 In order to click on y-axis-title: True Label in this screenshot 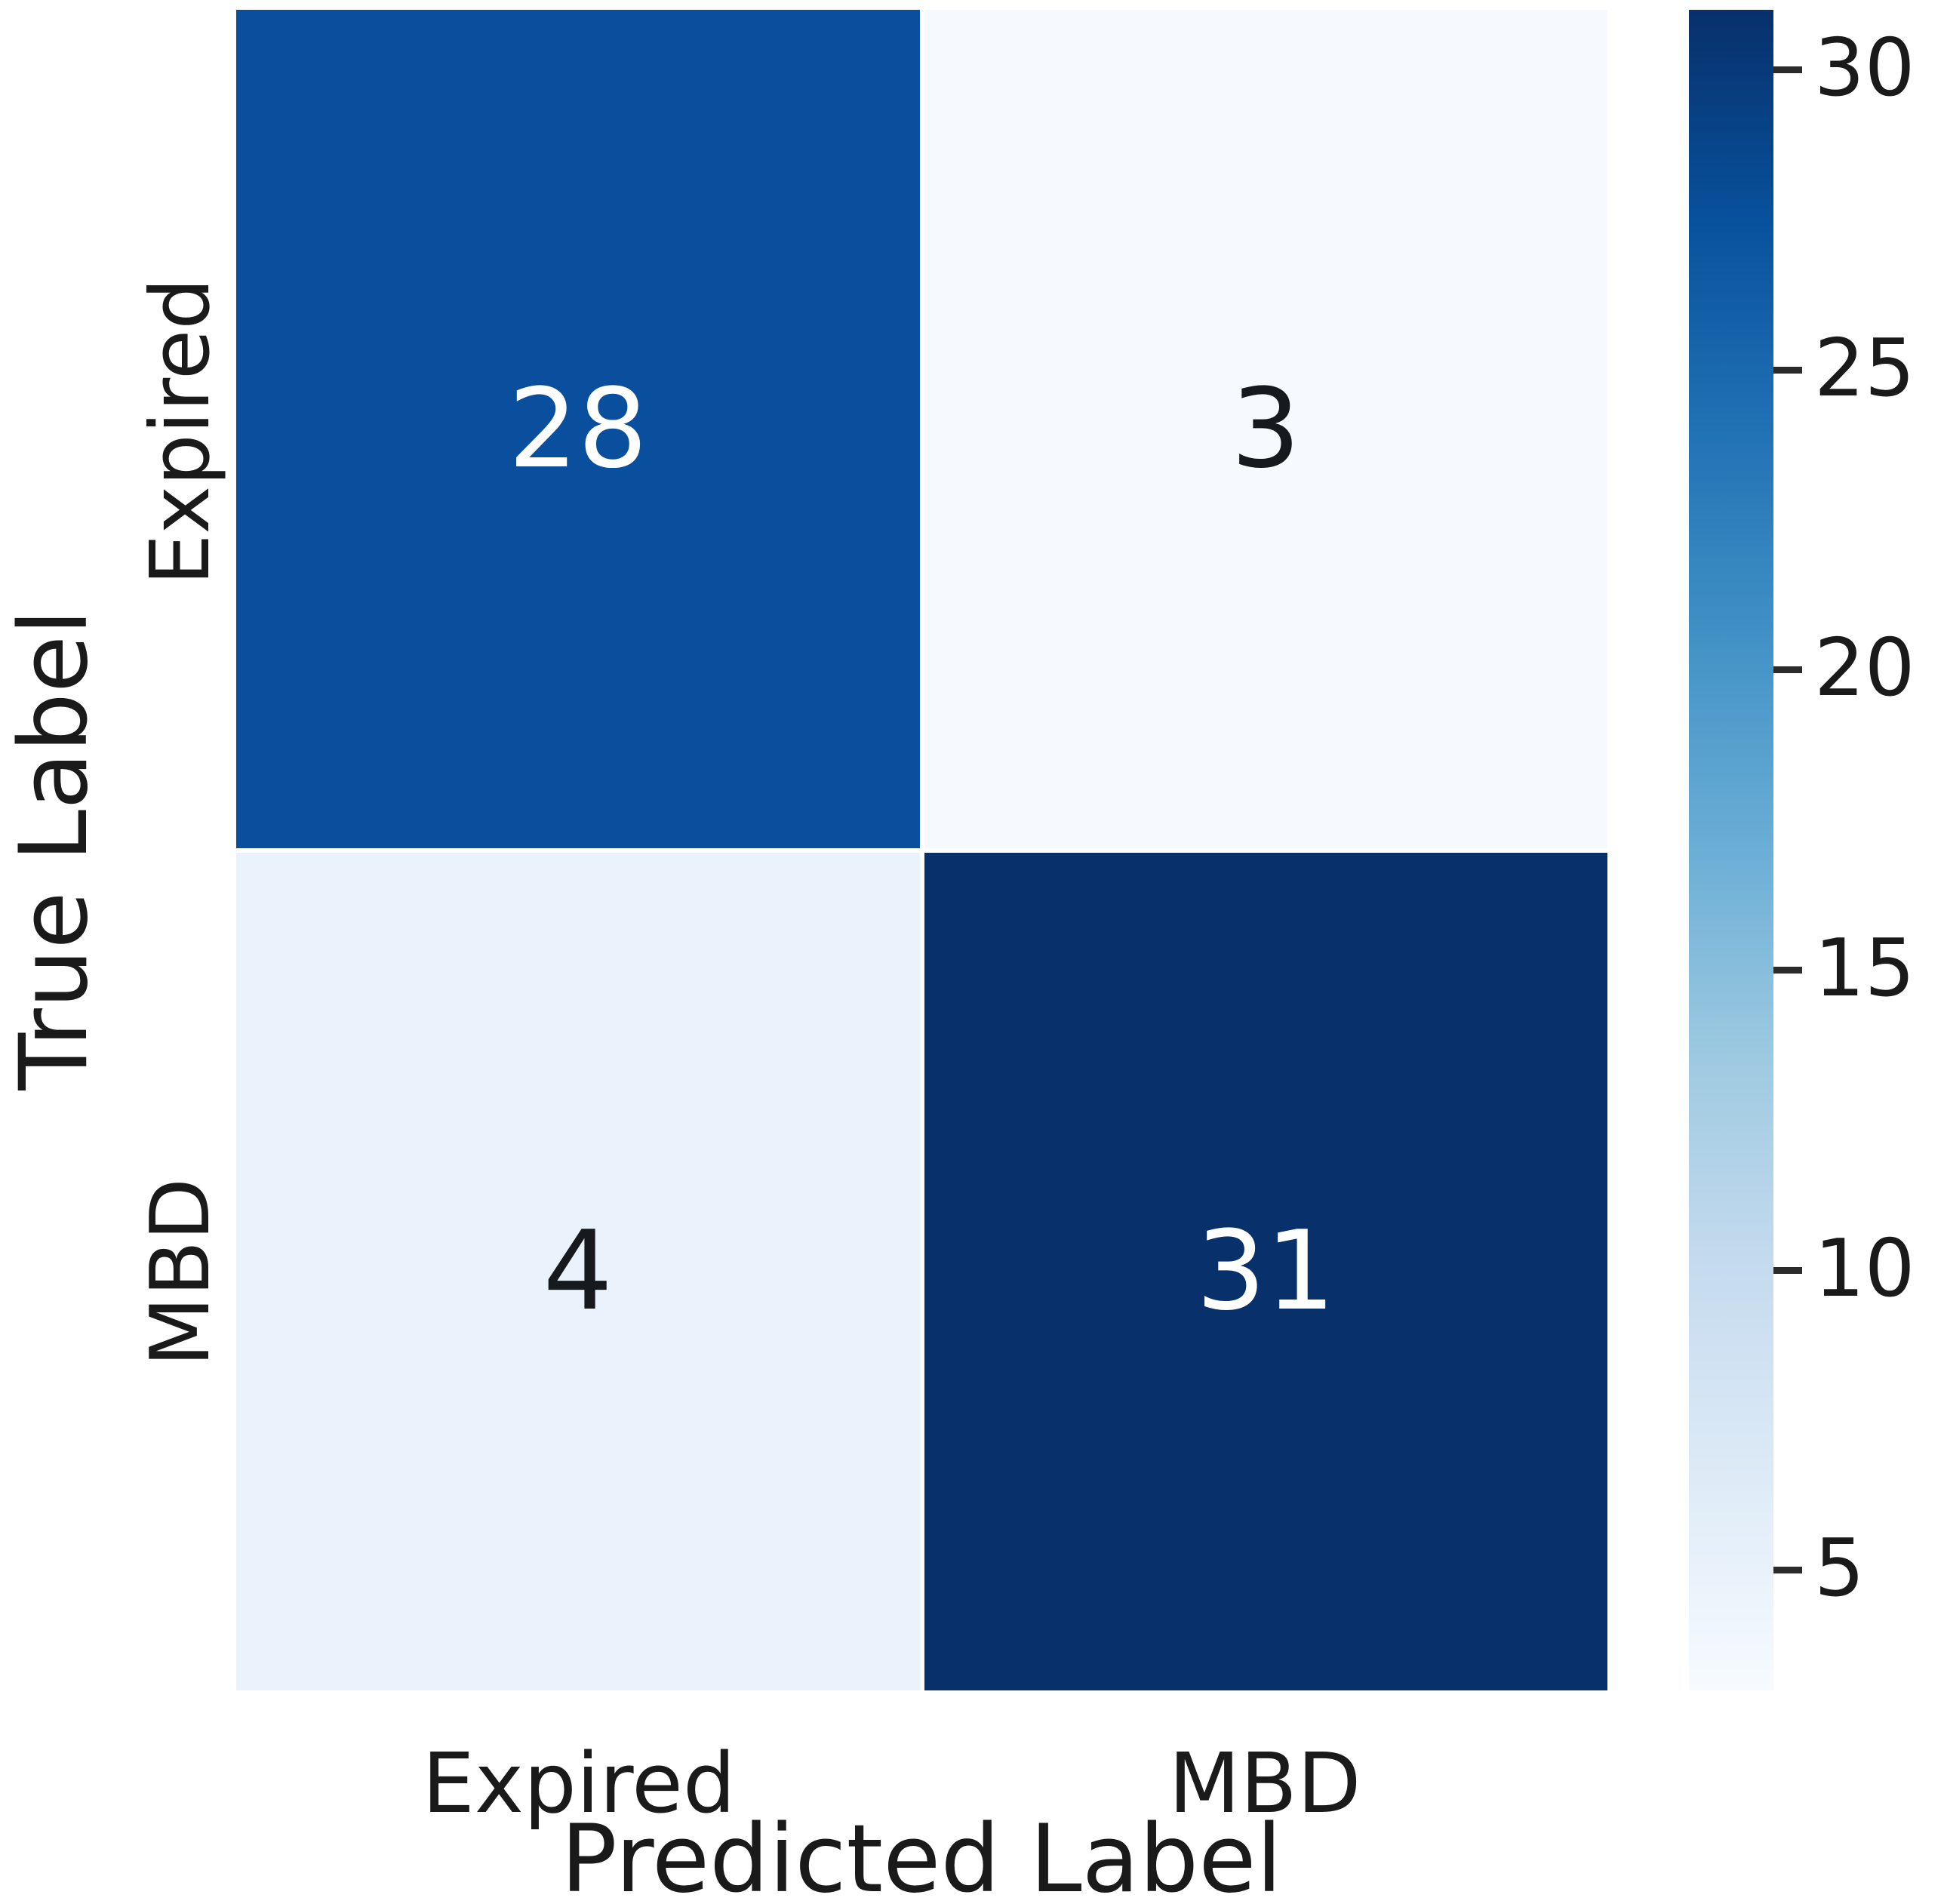, I will do `click(54, 849)`.